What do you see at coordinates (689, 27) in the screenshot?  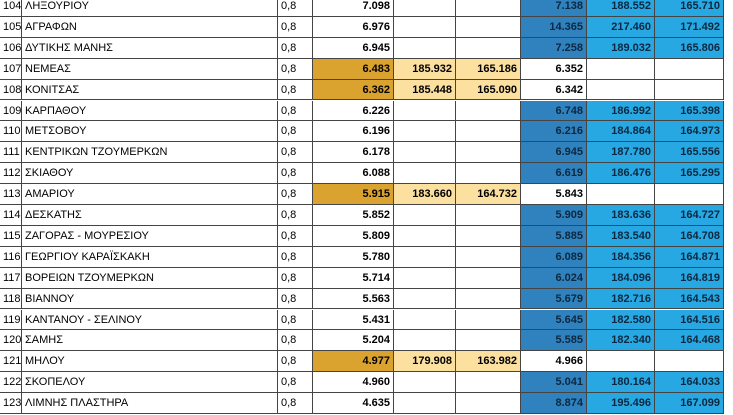 I see `compare-value: 171.492` at bounding box center [689, 27].